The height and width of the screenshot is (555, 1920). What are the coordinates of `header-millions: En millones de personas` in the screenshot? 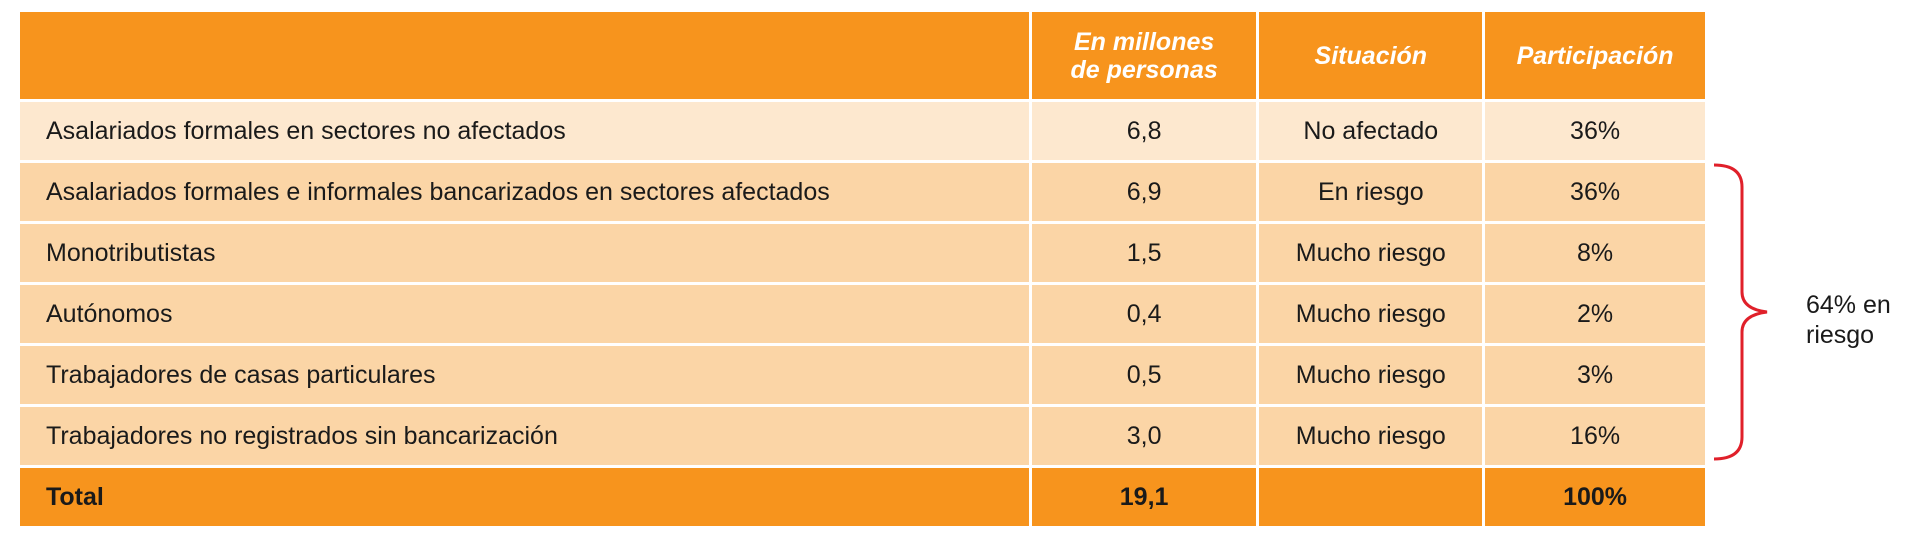 It's located at (1144, 55).